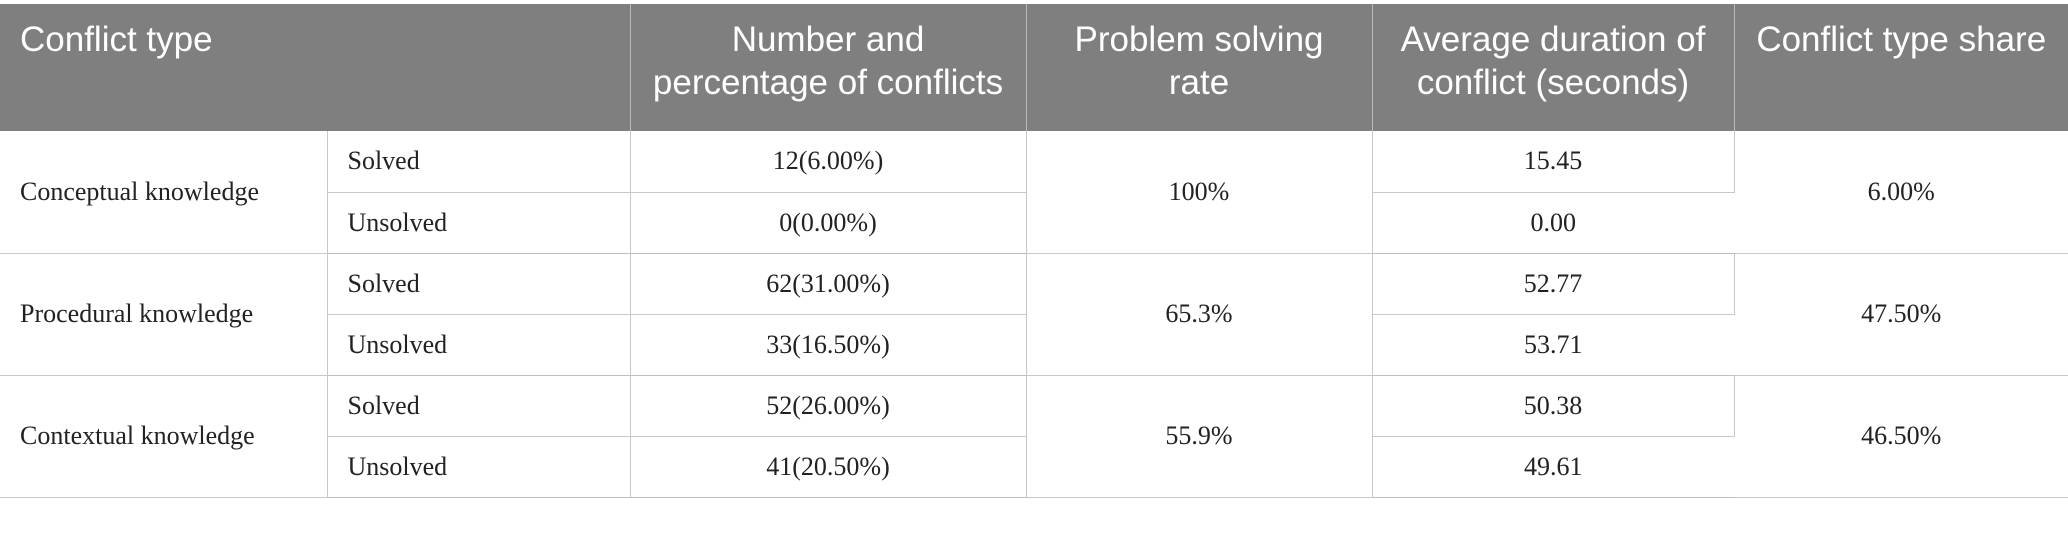 This screenshot has height=543, width=2068. I want to click on solving-rate-cell: 55.9%, so click(1199, 436).